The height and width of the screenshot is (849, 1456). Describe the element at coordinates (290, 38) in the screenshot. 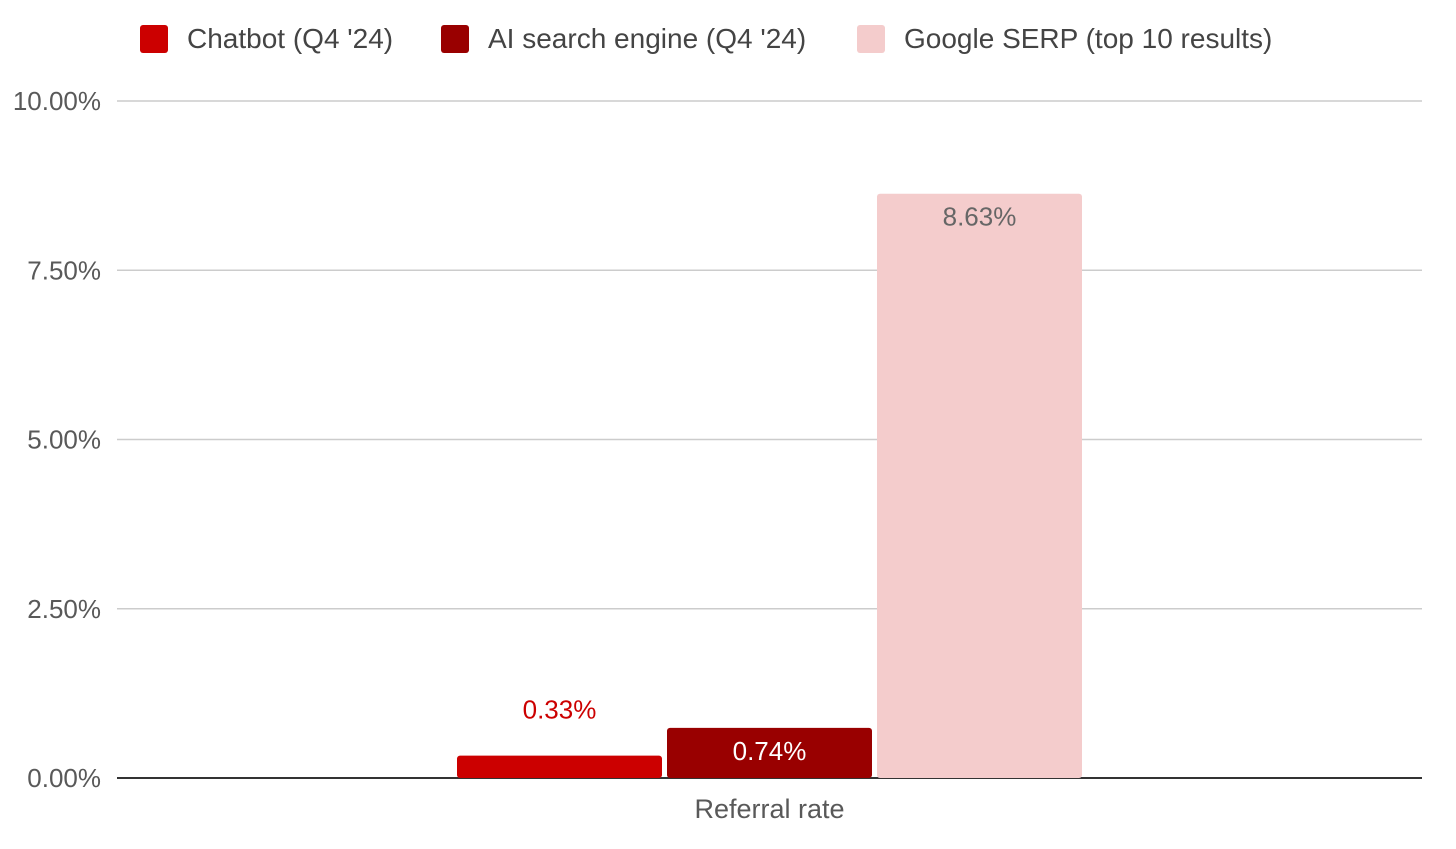

I see `legend-label: Chatbot (Q4 '24)` at that location.